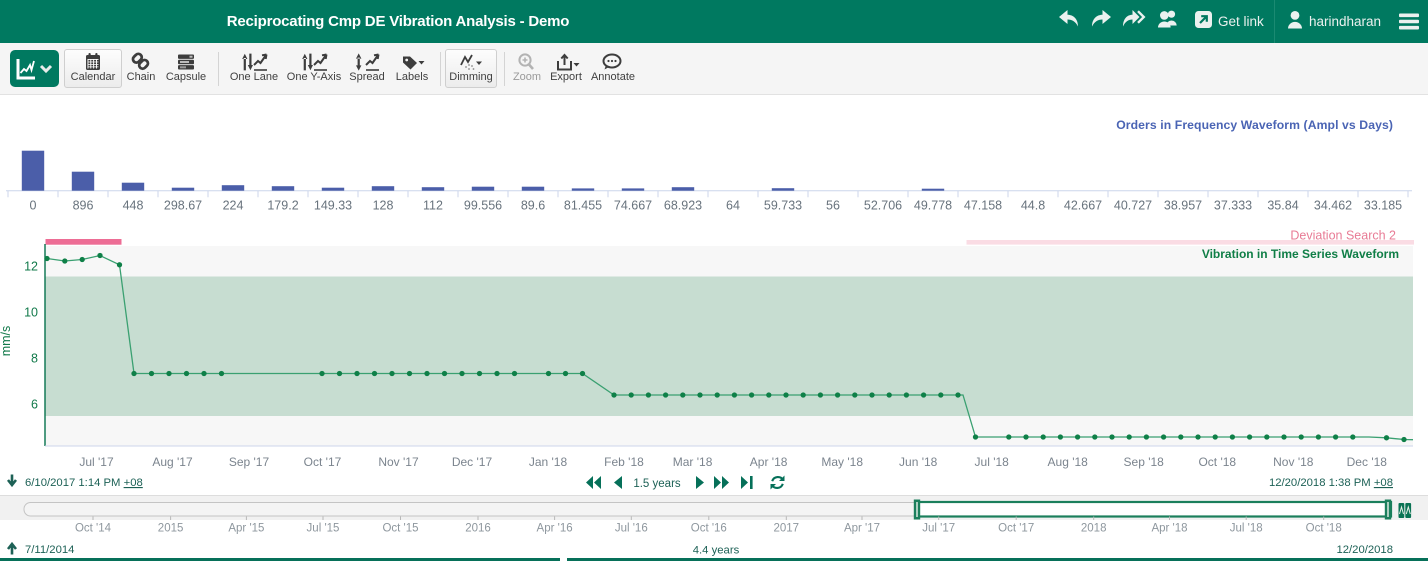 Image resolution: width=1428 pixels, height=561 pixels. What do you see at coordinates (1144, 462) in the screenshot?
I see `svg-text: Sep '18` at bounding box center [1144, 462].